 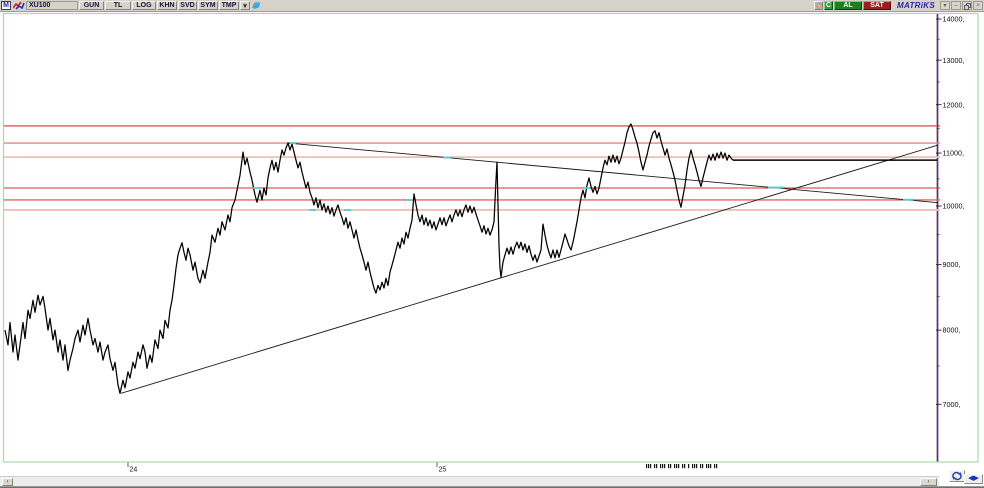 I want to click on toolbar-button-sym: SYM, so click(x=208, y=5).